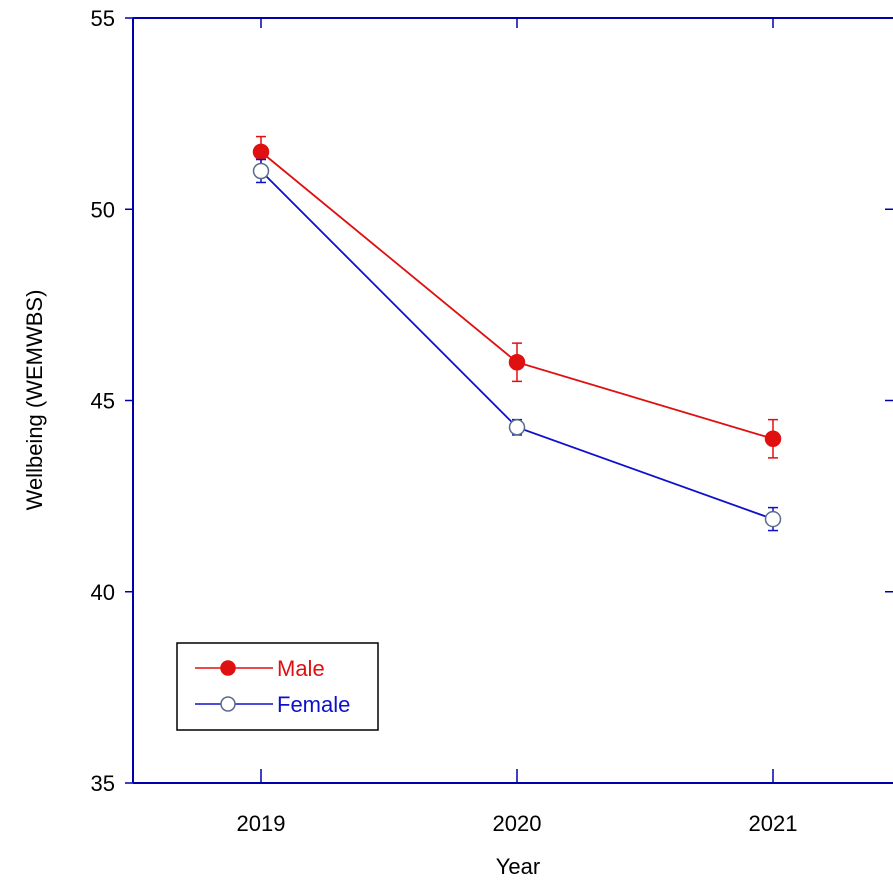  Describe the element at coordinates (228, 668) in the screenshot. I see `legend-male-marker` at that location.